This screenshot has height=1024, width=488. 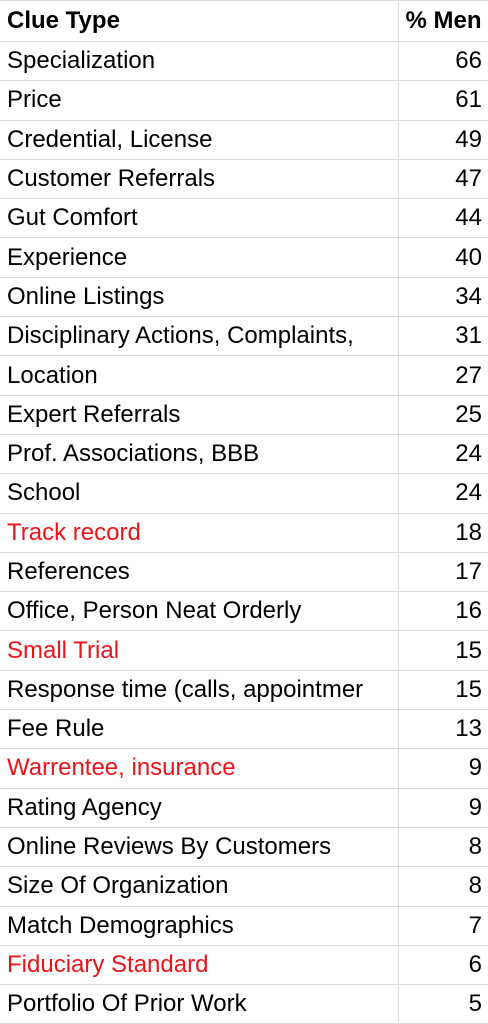 I want to click on pct-men-cell: 66, so click(x=443, y=61).